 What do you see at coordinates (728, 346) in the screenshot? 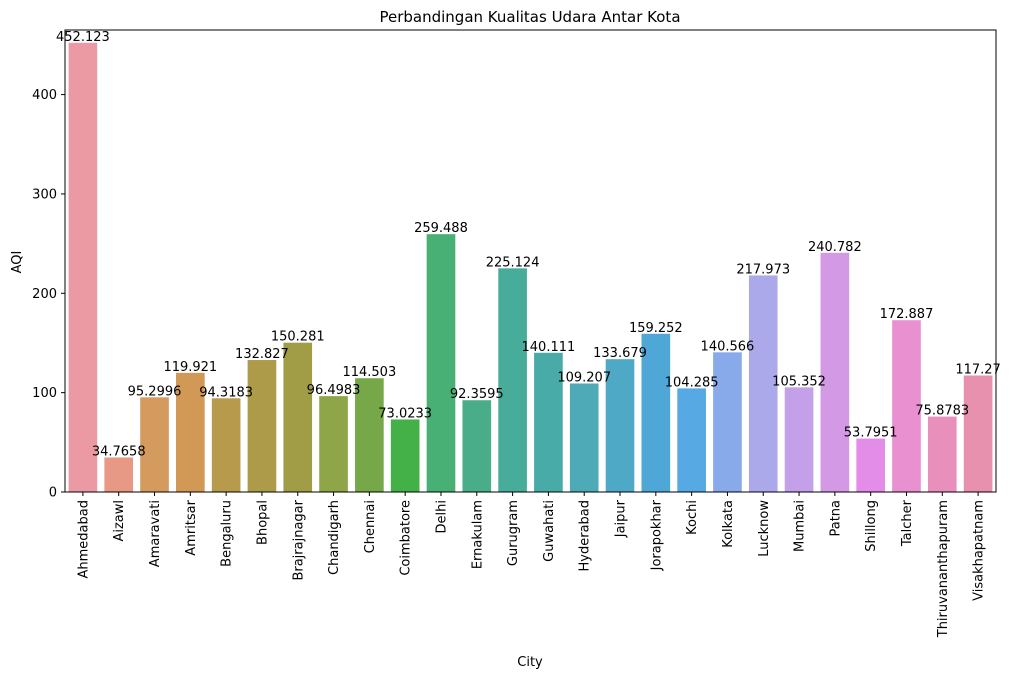
I see `value-label: 140.566` at bounding box center [728, 346].